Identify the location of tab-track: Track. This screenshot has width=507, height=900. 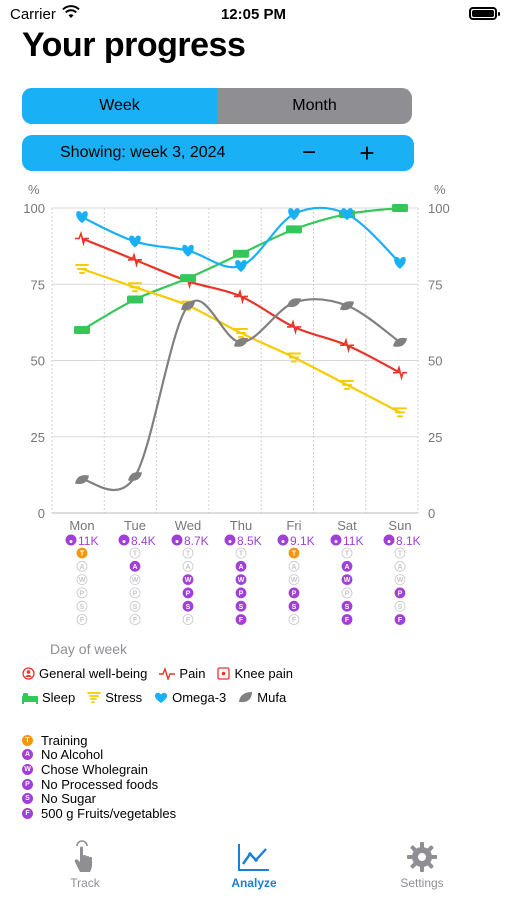
(85, 864).